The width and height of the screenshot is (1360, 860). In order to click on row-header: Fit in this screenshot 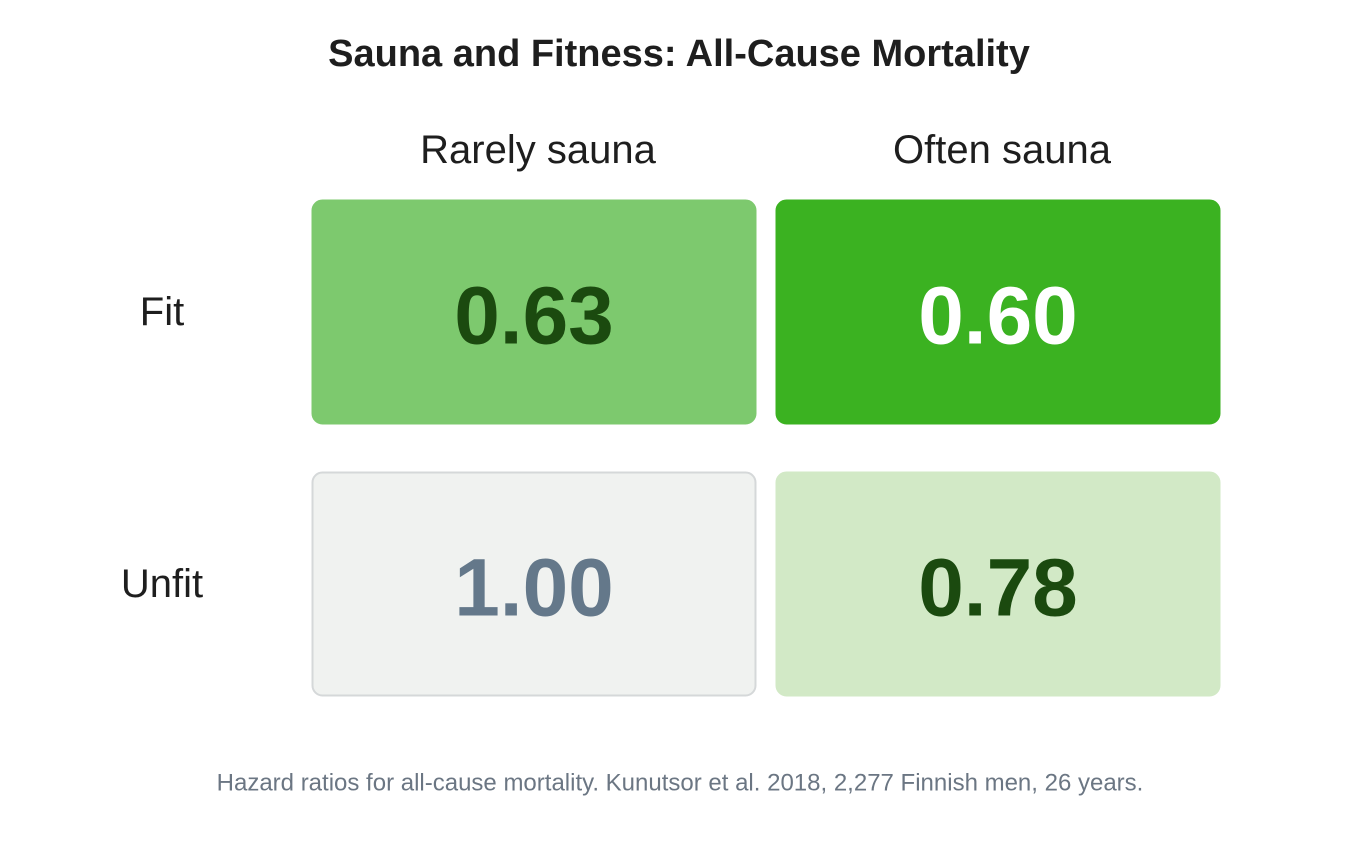, I will do `click(162, 312)`.